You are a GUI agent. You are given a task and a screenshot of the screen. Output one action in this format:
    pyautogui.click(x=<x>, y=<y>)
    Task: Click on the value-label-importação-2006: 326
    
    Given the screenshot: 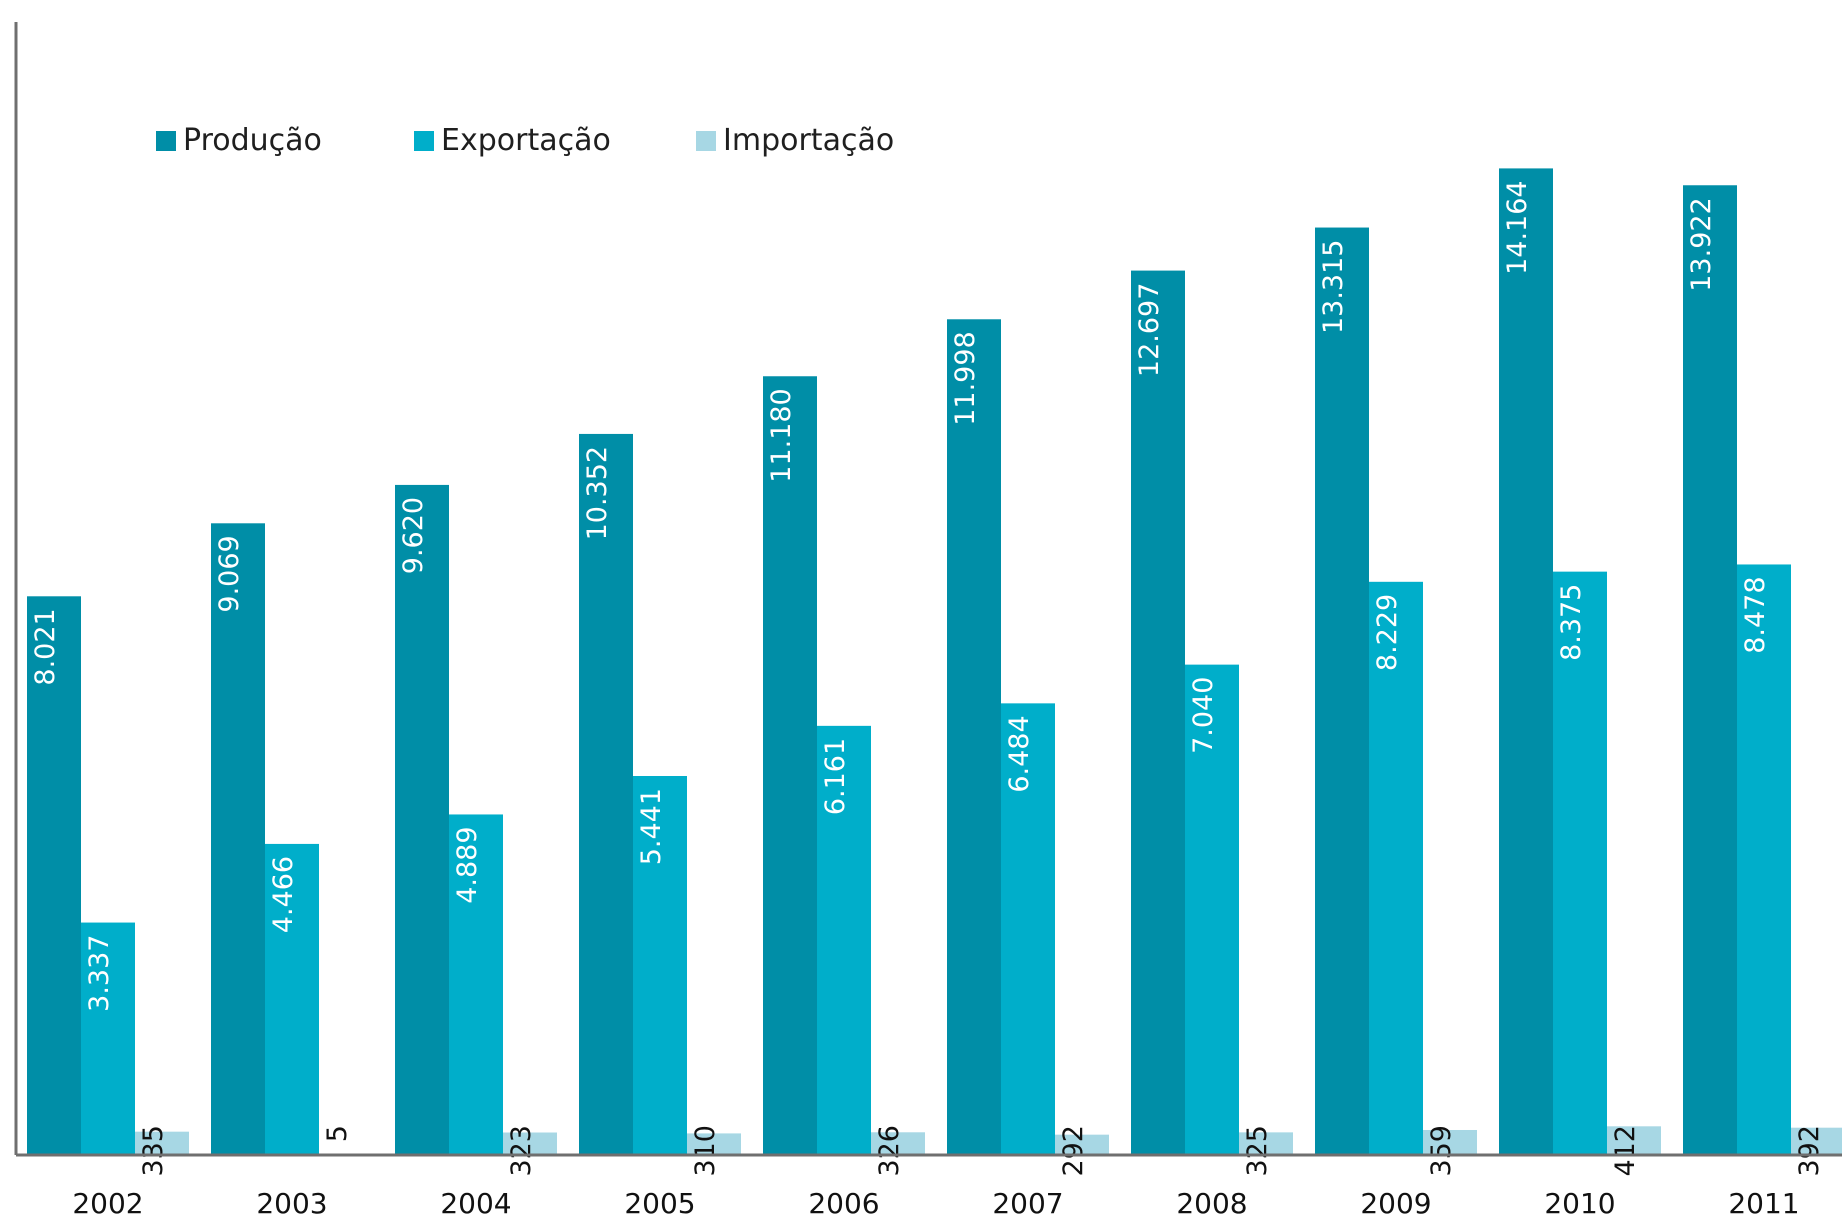 What is the action you would take?
    pyautogui.click(x=889, y=1151)
    